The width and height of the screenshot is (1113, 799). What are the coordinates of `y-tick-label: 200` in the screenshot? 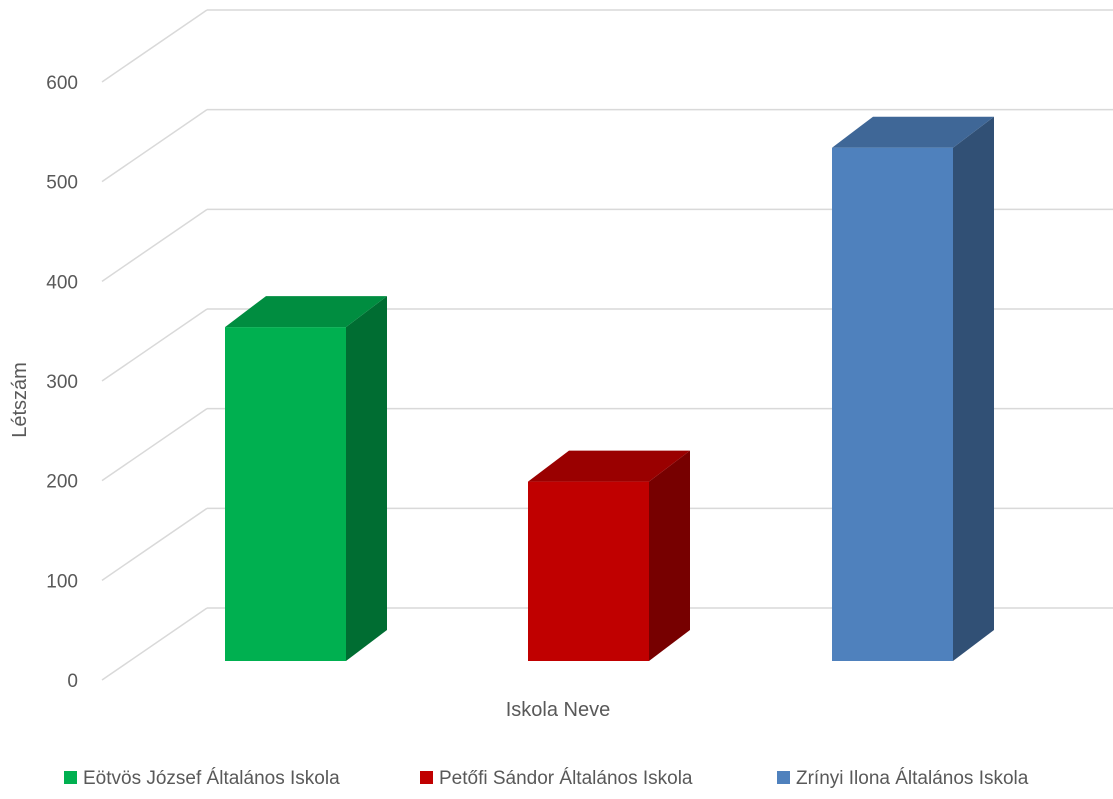 It's located at (62, 482).